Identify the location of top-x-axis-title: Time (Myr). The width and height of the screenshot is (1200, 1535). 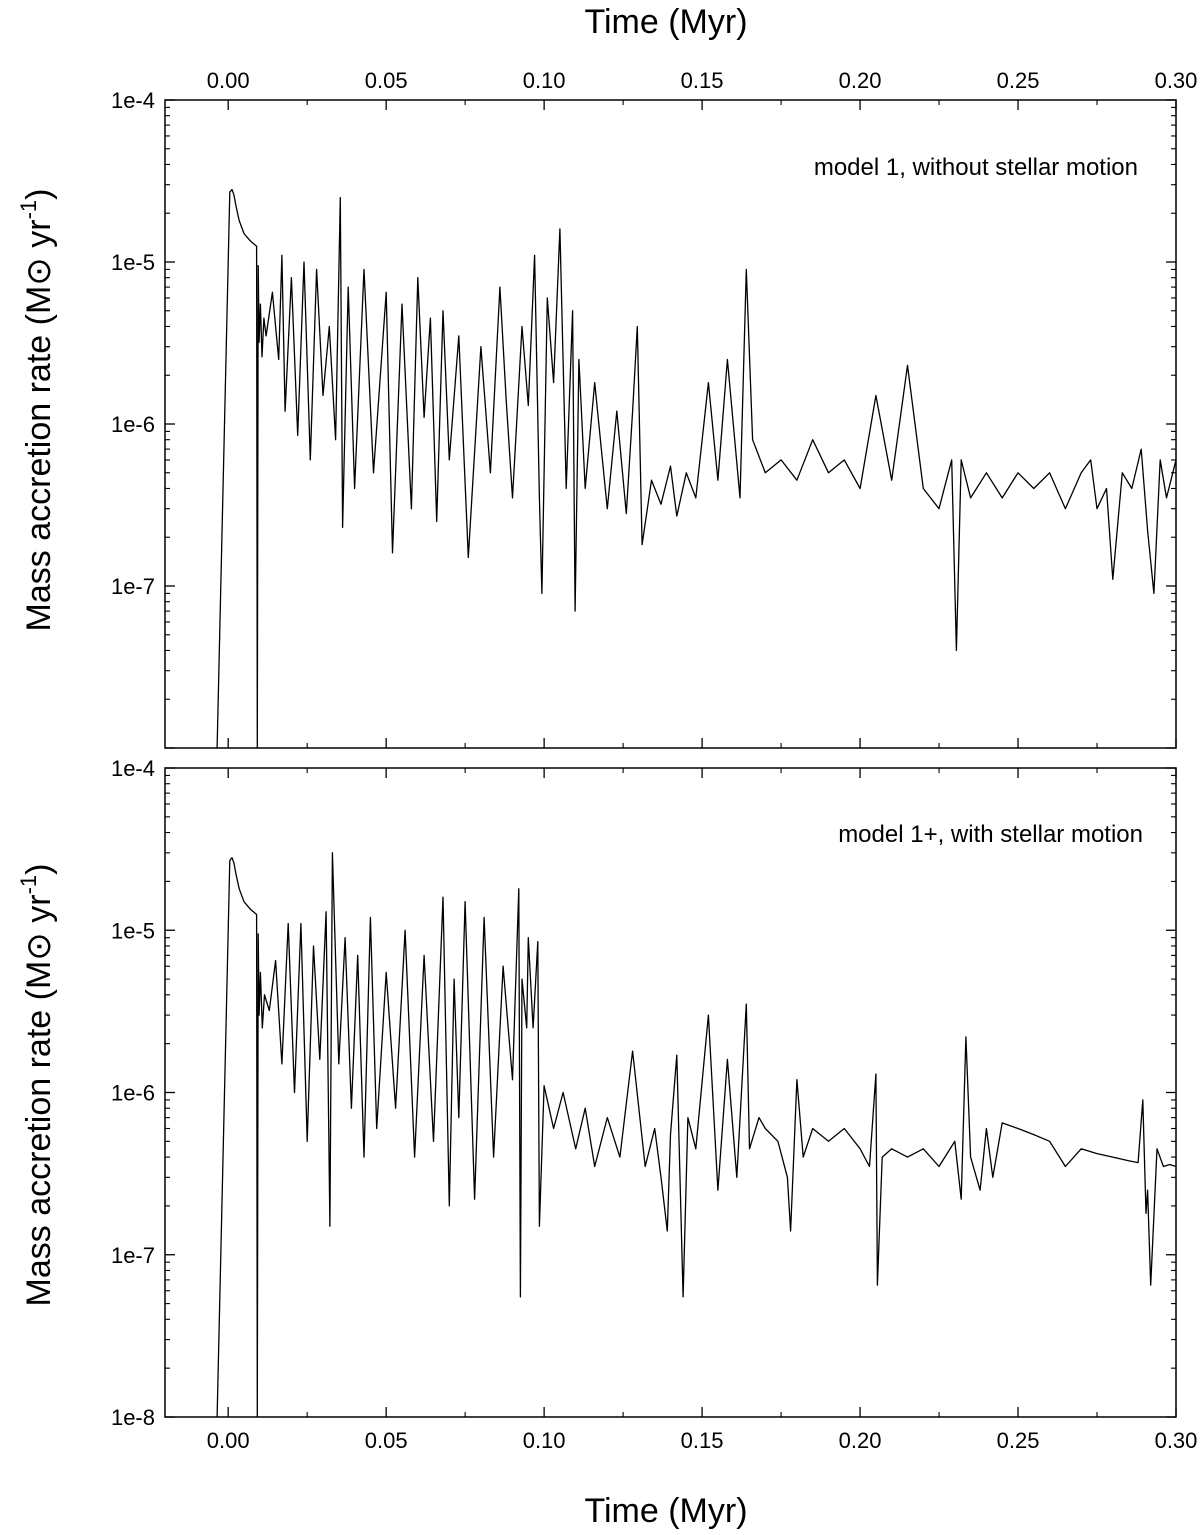
(665, 22).